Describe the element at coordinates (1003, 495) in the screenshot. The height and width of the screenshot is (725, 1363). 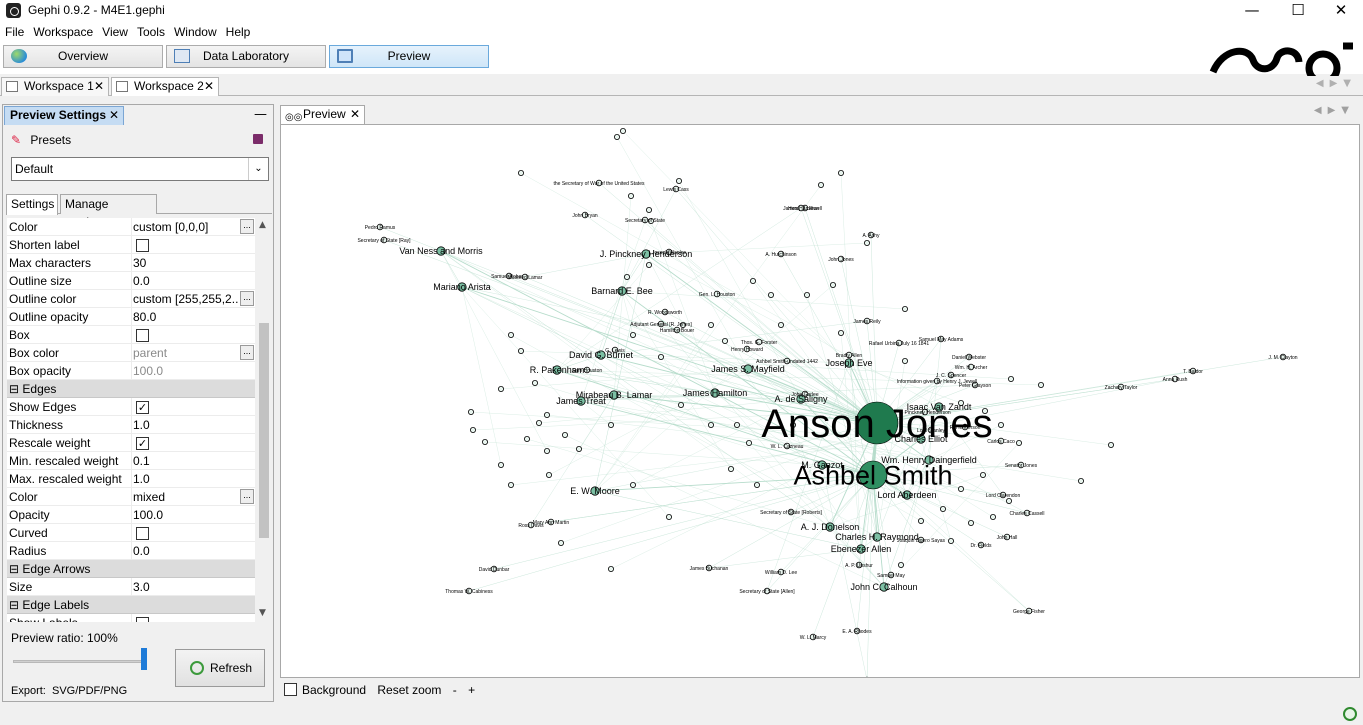
I see `graph-node: Lord Clarendon` at that location.